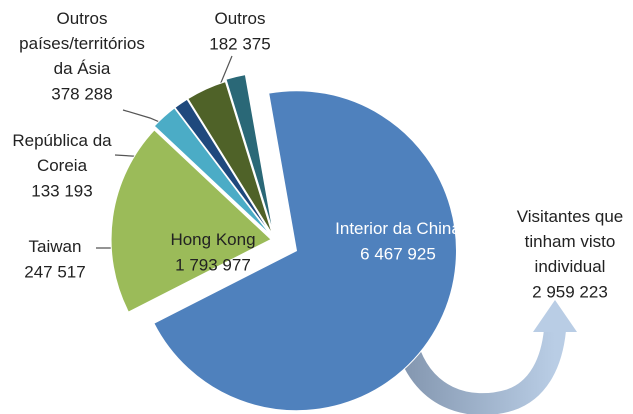  I want to click on slice-label: Outros países/territórios da Ásia, so click(82, 43).